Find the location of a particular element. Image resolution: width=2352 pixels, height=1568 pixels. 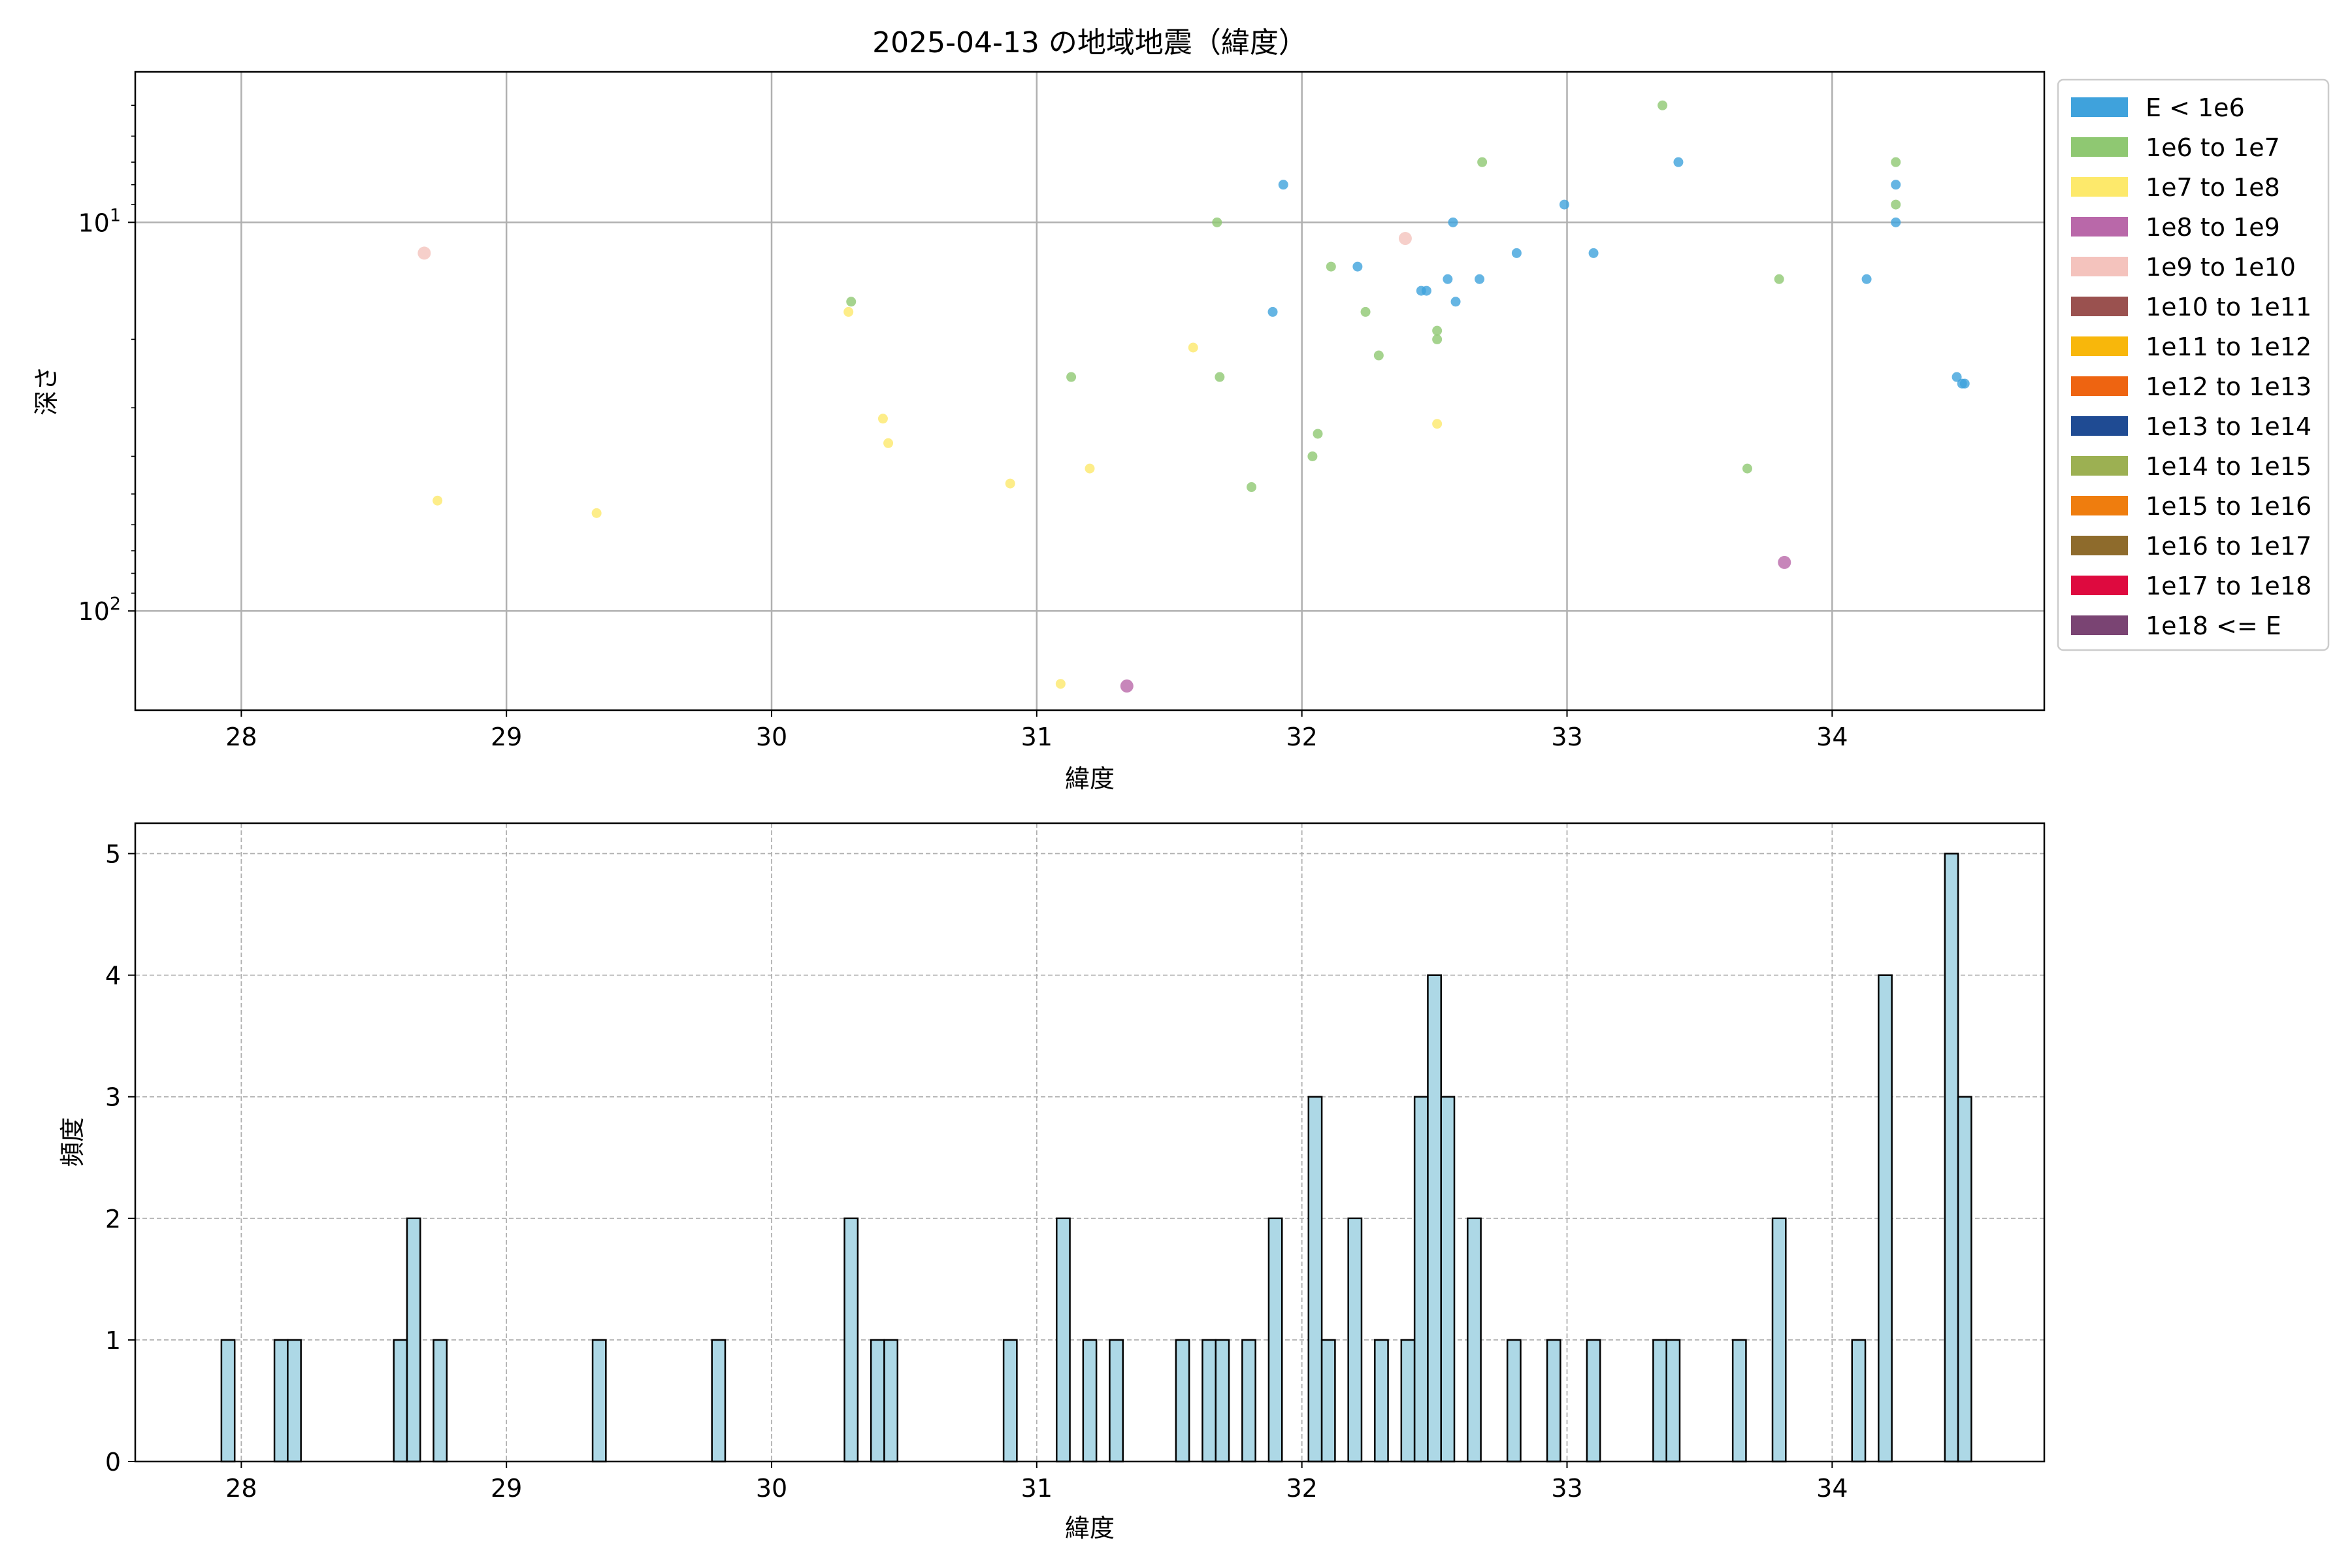

histogram-x-tick-label: 29 is located at coordinates (506, 1488).